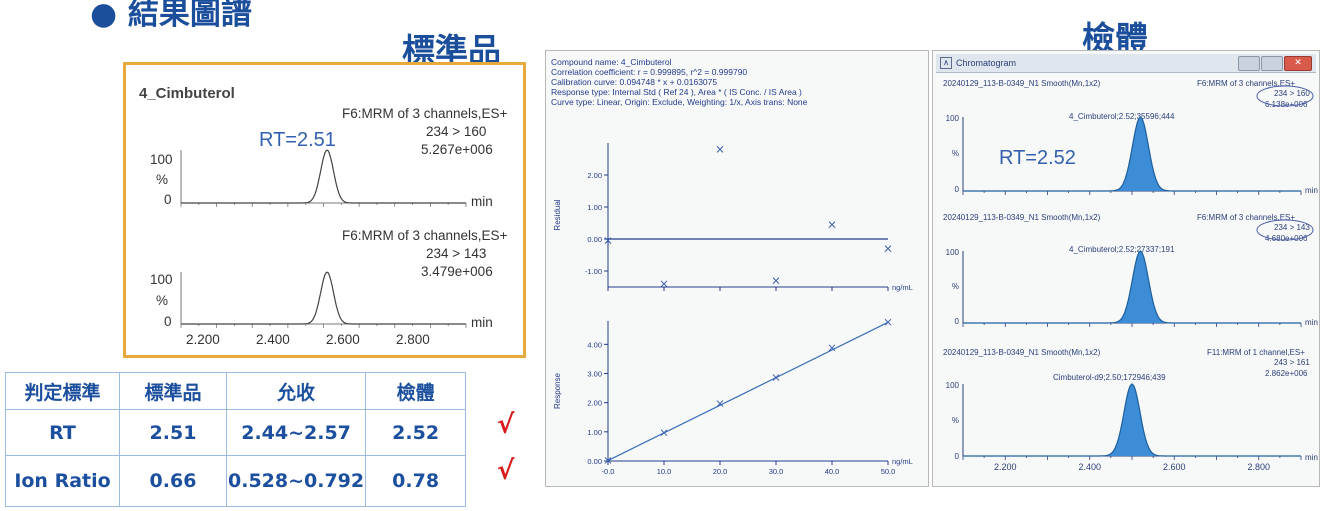  Describe the element at coordinates (297, 140) in the screenshot. I see `standard-rt-label: RT=2.51` at that location.